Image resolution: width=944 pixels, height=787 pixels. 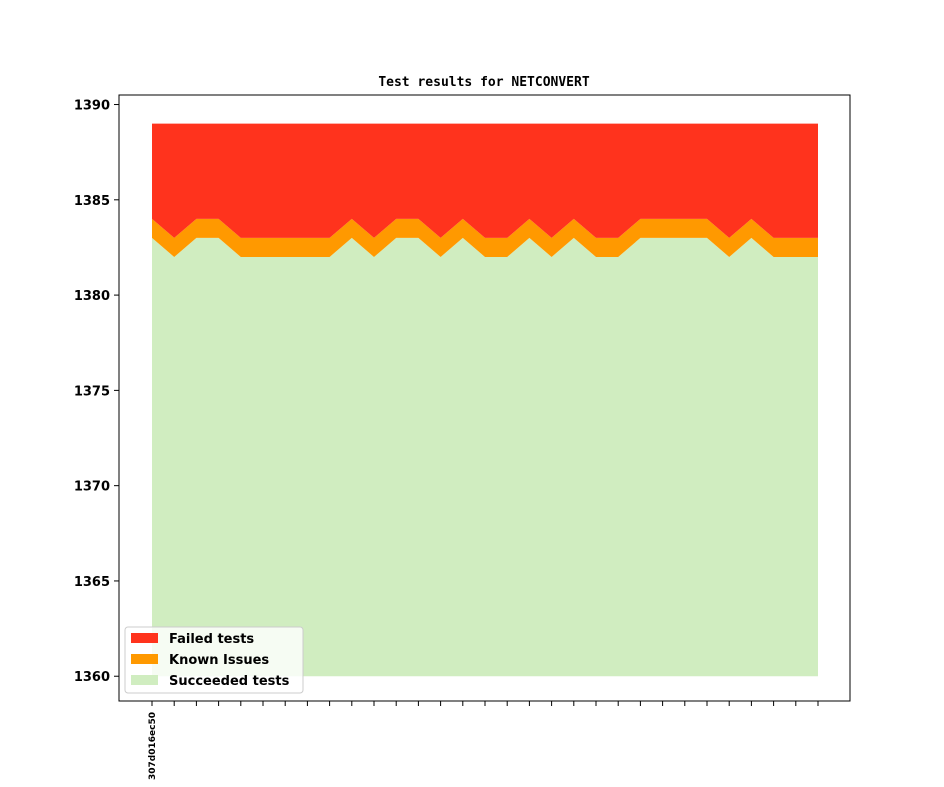 What do you see at coordinates (483, 82) in the screenshot?
I see `chart-title: Test results for NETCONVERT` at bounding box center [483, 82].